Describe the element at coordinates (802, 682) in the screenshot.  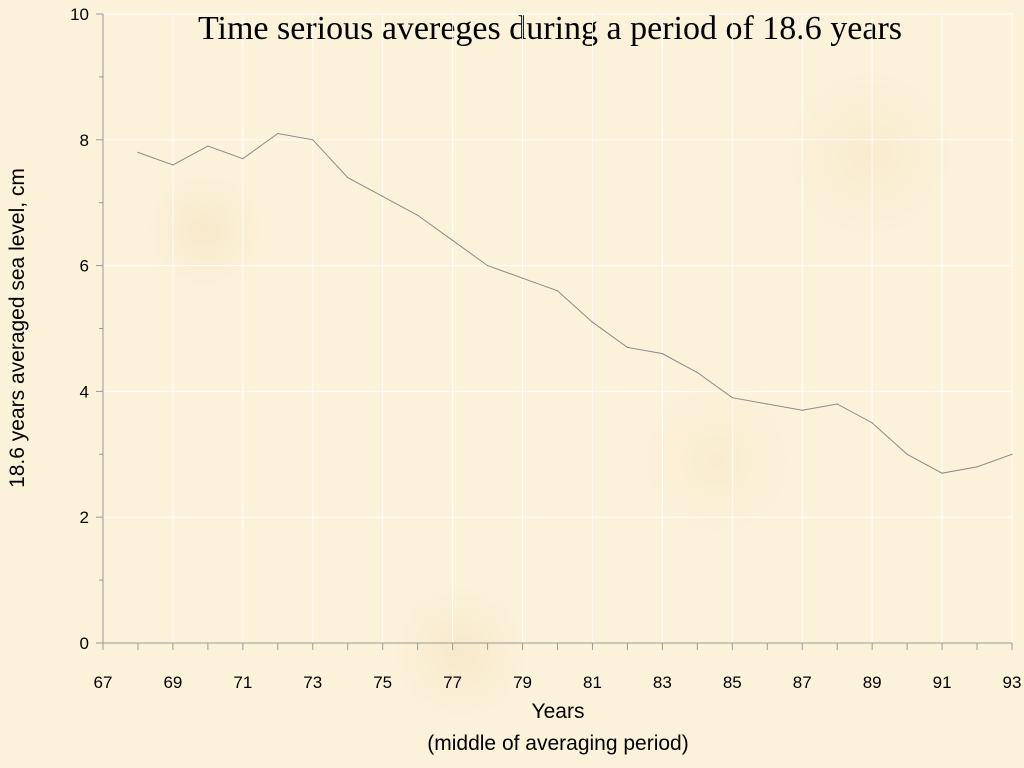
I see `x-tick-label: 87` at that location.